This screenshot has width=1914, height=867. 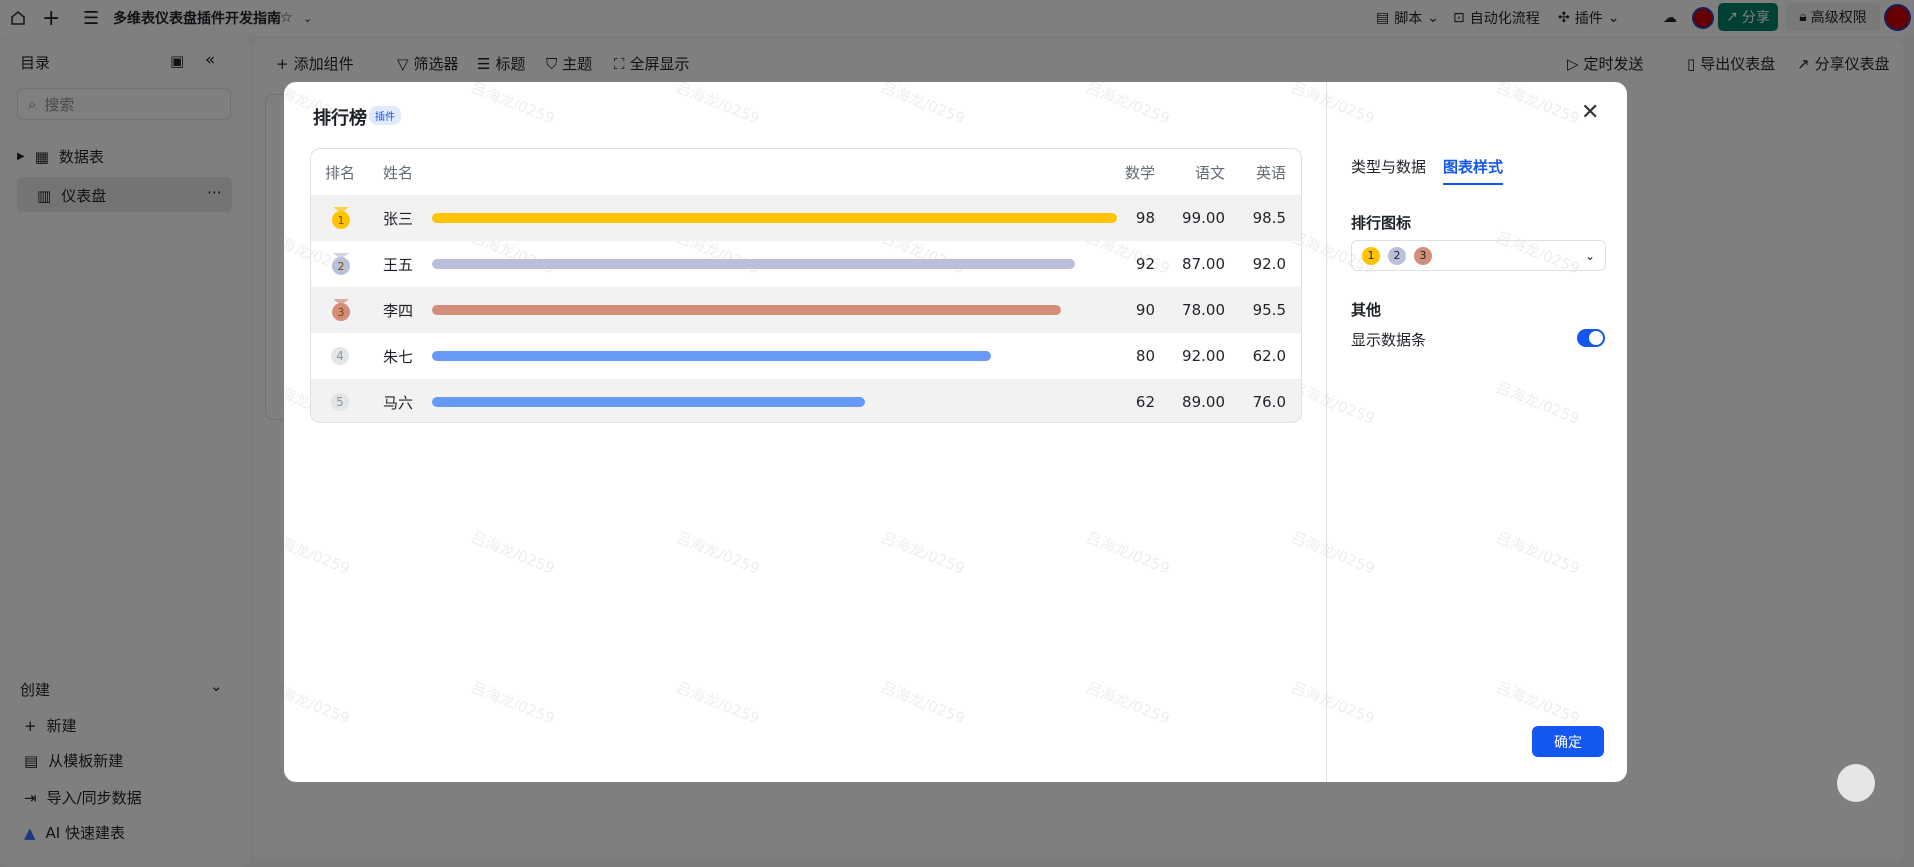 I want to click on header-name: 姓名, so click(x=398, y=172).